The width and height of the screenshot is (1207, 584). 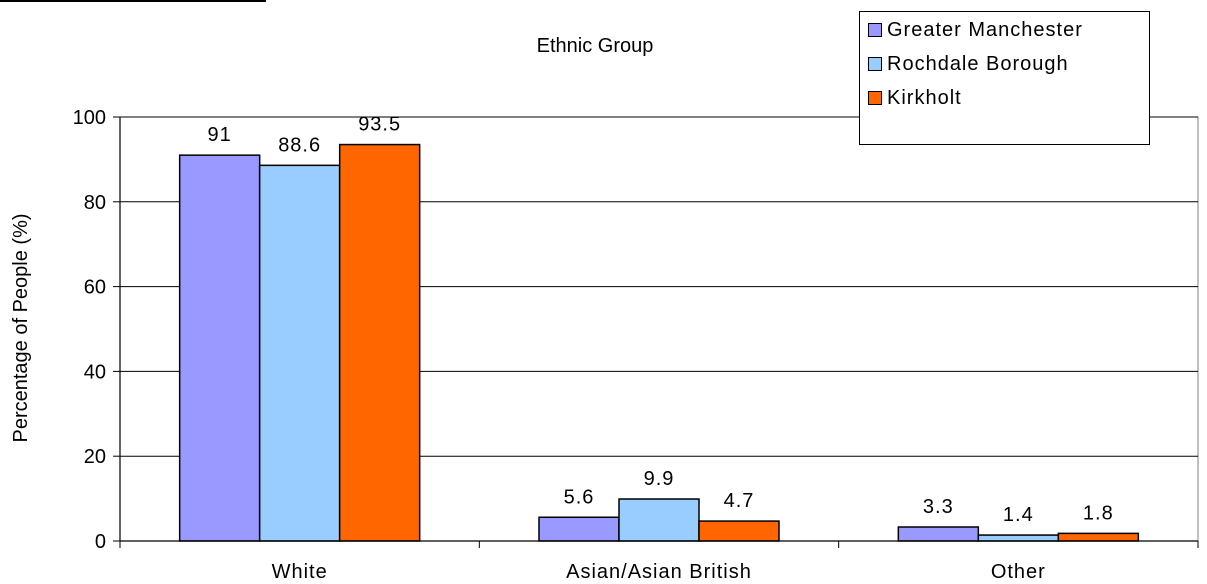 I want to click on data-label: 88.6, so click(x=299, y=145).